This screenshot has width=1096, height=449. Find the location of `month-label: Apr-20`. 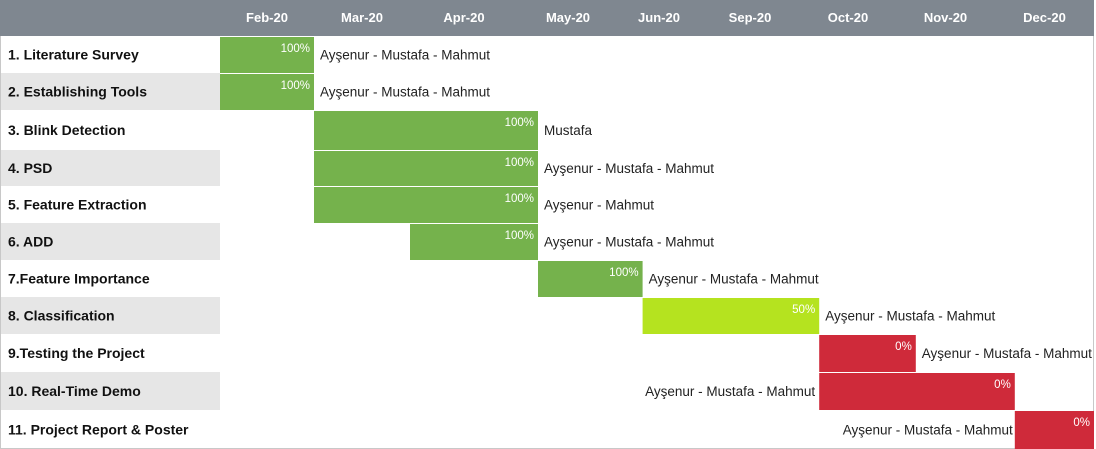

month-label: Apr-20 is located at coordinates (463, 17).